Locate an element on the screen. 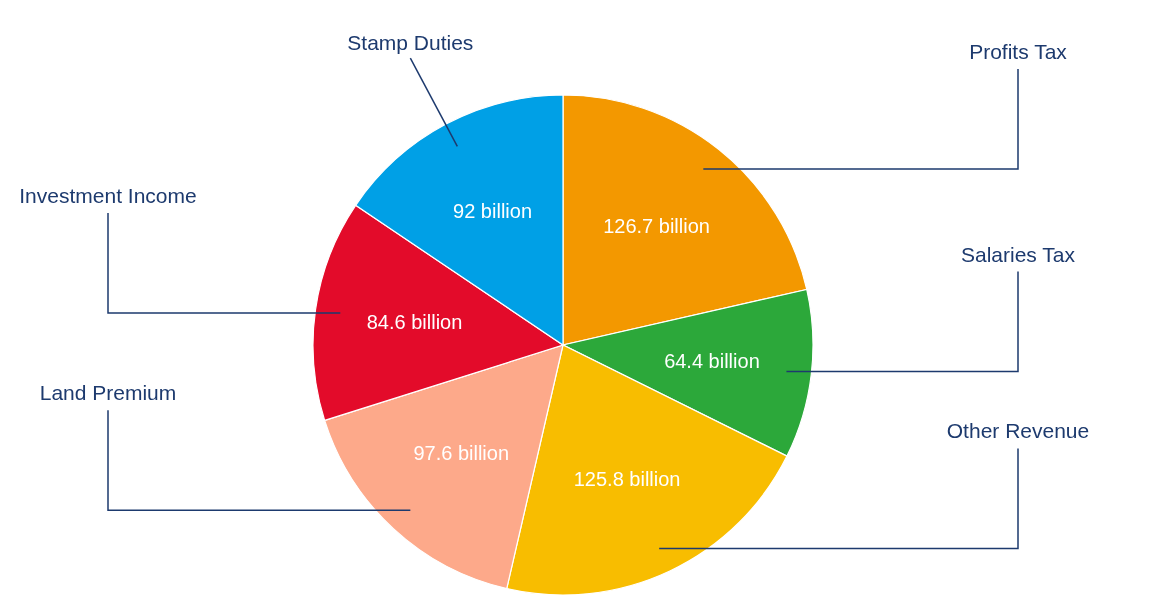 This screenshot has height=597, width=1169. data-label: 126.7 billion is located at coordinates (656, 226).